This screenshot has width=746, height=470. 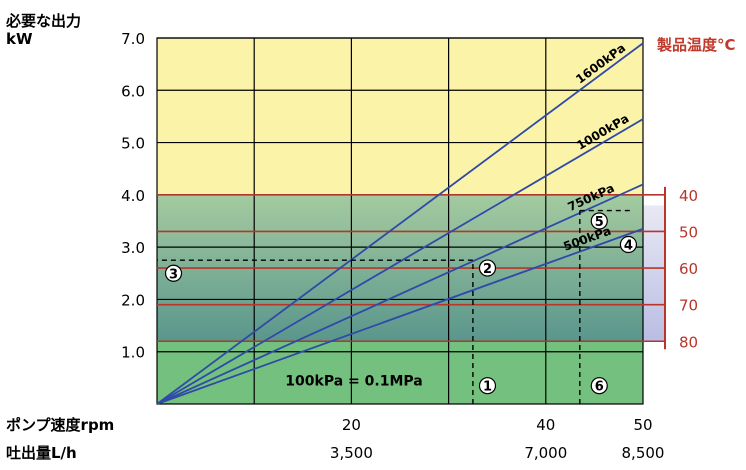 What do you see at coordinates (351, 453) in the screenshot?
I see `flow-tick-label: 3,500` at bounding box center [351, 453].